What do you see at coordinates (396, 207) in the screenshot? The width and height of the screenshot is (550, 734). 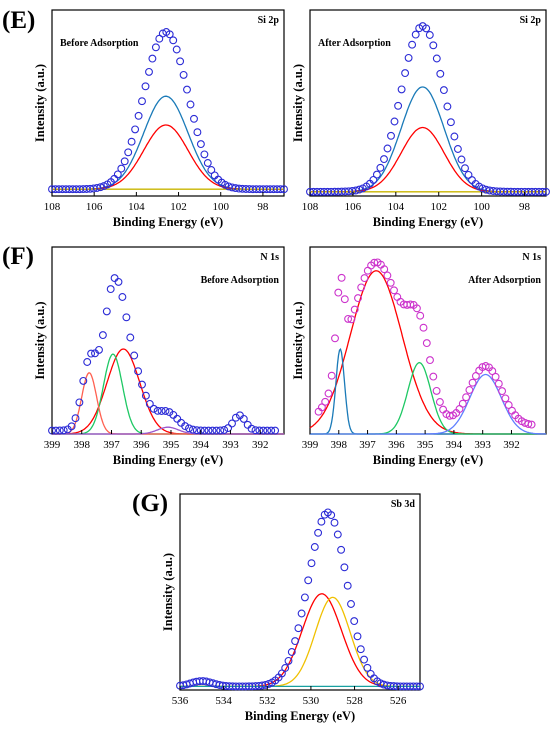 I see `x-tick-label: 104` at bounding box center [396, 207].